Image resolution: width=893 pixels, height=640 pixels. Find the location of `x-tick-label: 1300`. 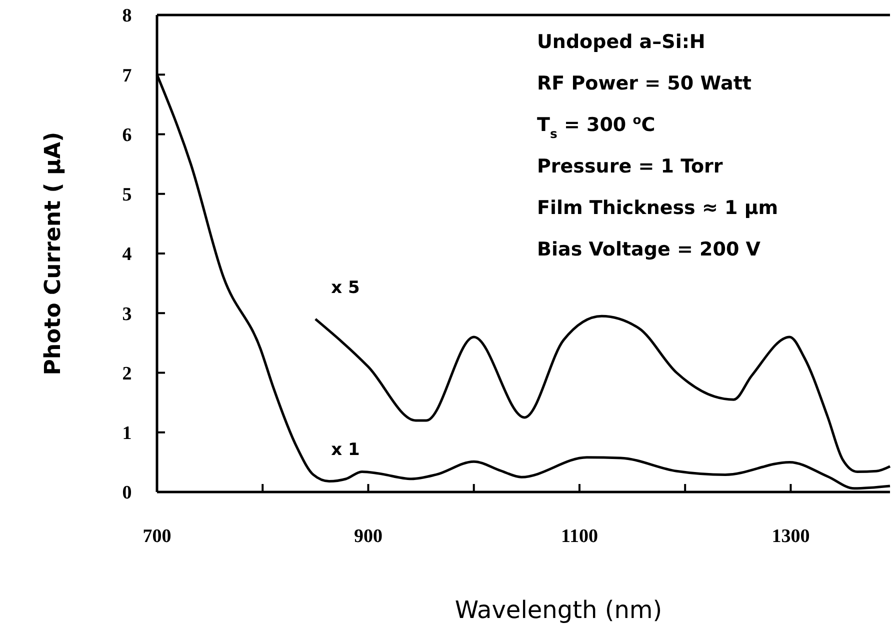

x-tick-label: 1300 is located at coordinates (791, 536).